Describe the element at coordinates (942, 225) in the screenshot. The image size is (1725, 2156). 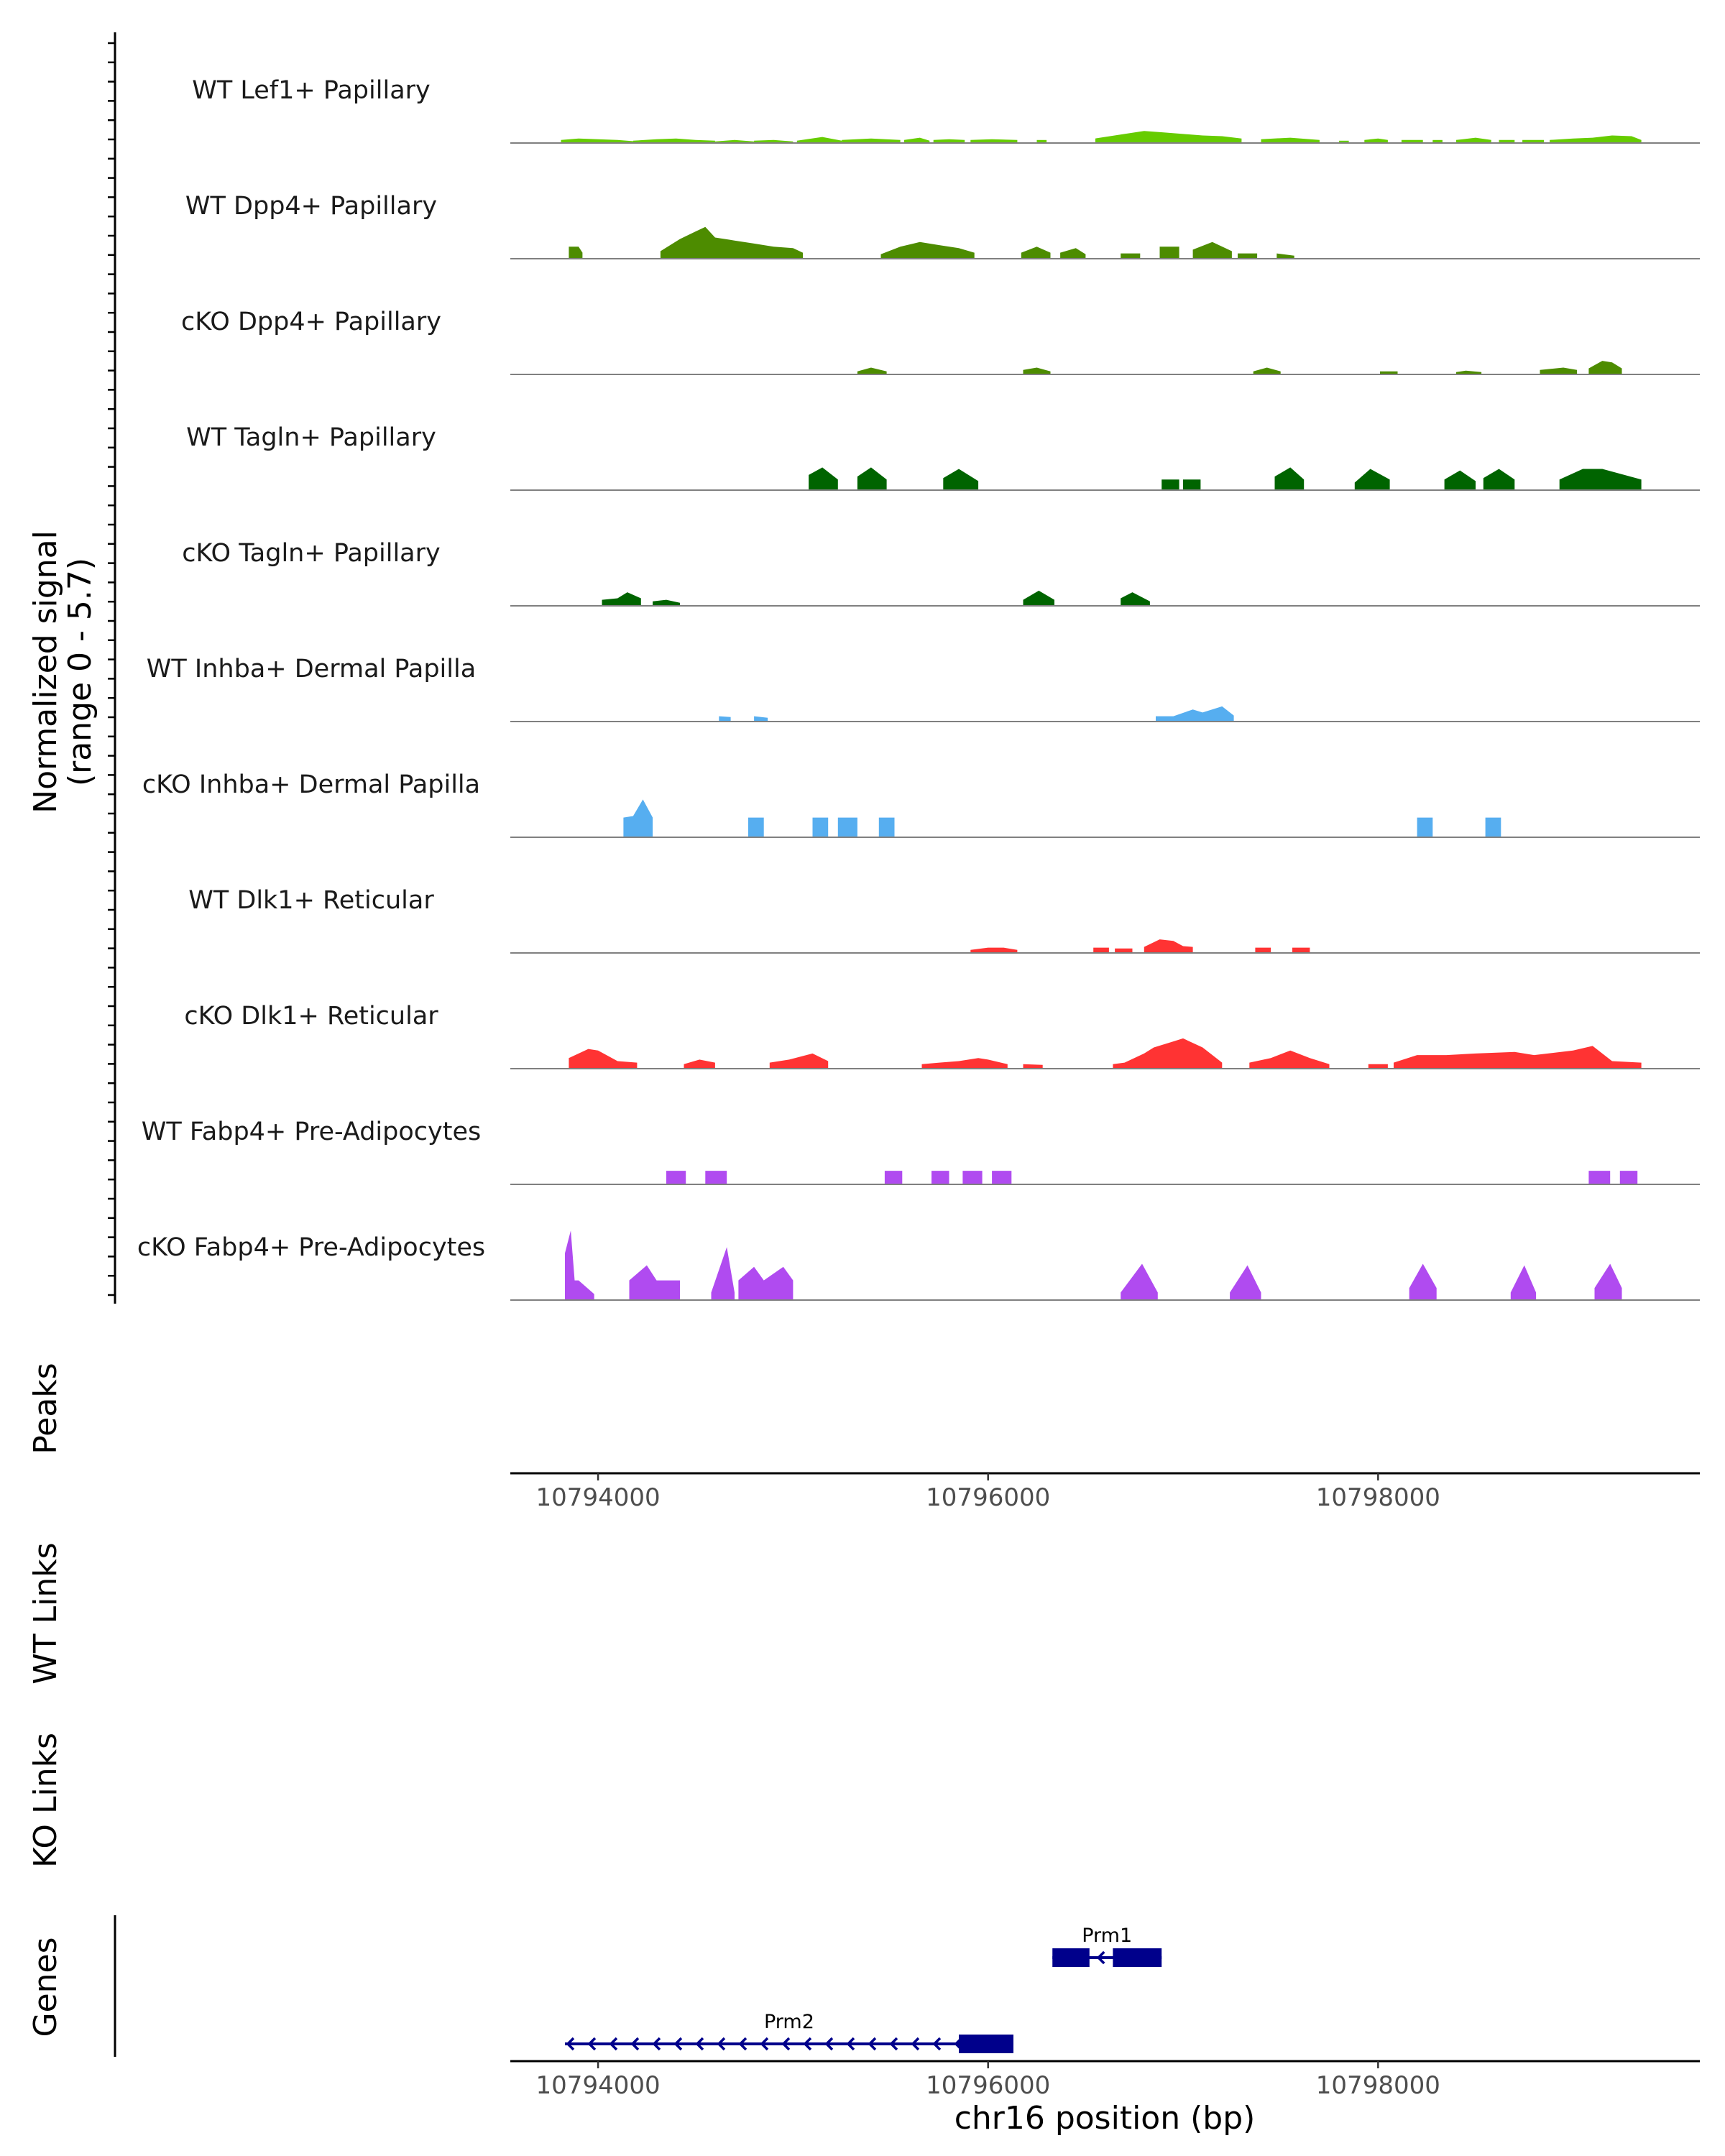
I see `track-wt-dpp4-papillary: WT Dpp4+ Papillary` at that location.